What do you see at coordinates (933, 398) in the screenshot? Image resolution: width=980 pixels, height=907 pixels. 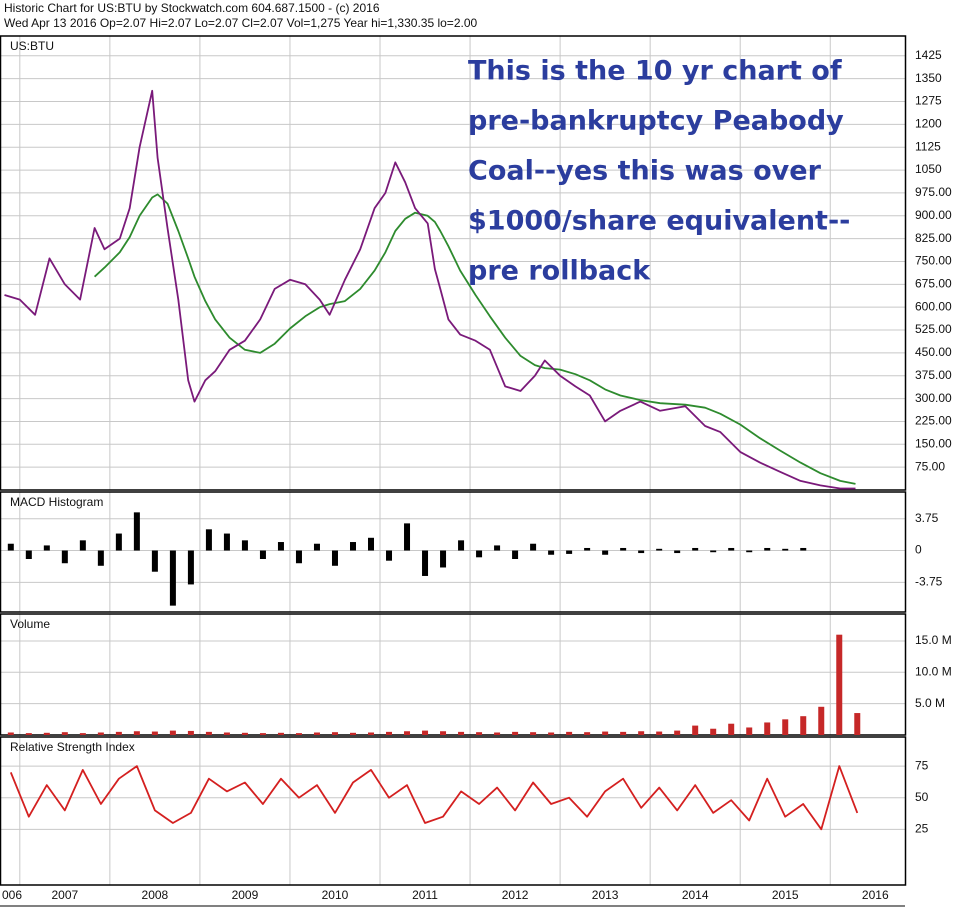 I see `y-tick-label: 300.00` at bounding box center [933, 398].